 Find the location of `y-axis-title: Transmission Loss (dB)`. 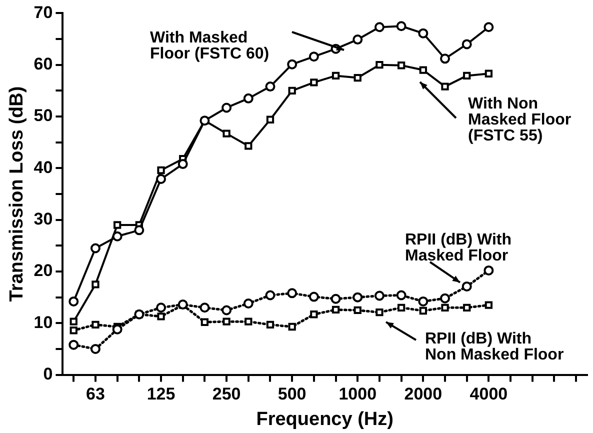

y-axis-title: Transmission Loss (dB) is located at coordinates (17, 194).